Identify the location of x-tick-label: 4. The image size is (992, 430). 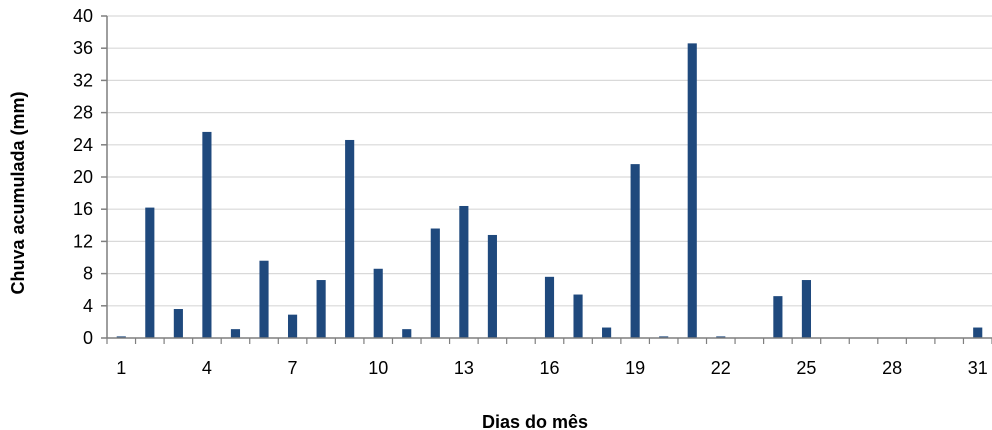
(207, 368).